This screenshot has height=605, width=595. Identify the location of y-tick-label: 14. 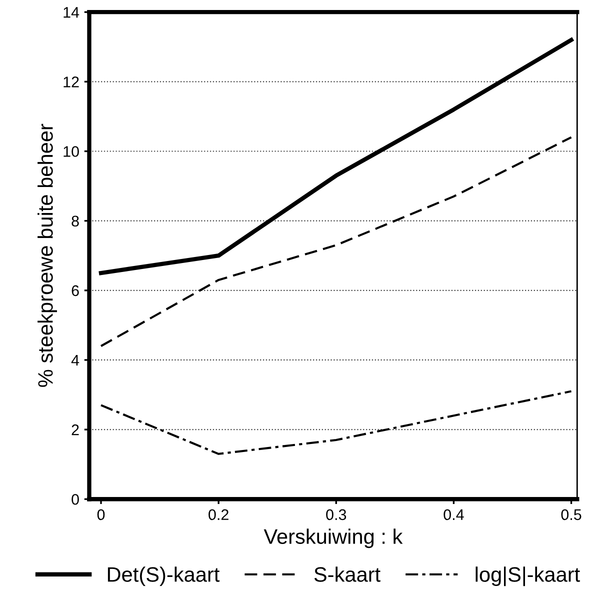
(72, 12).